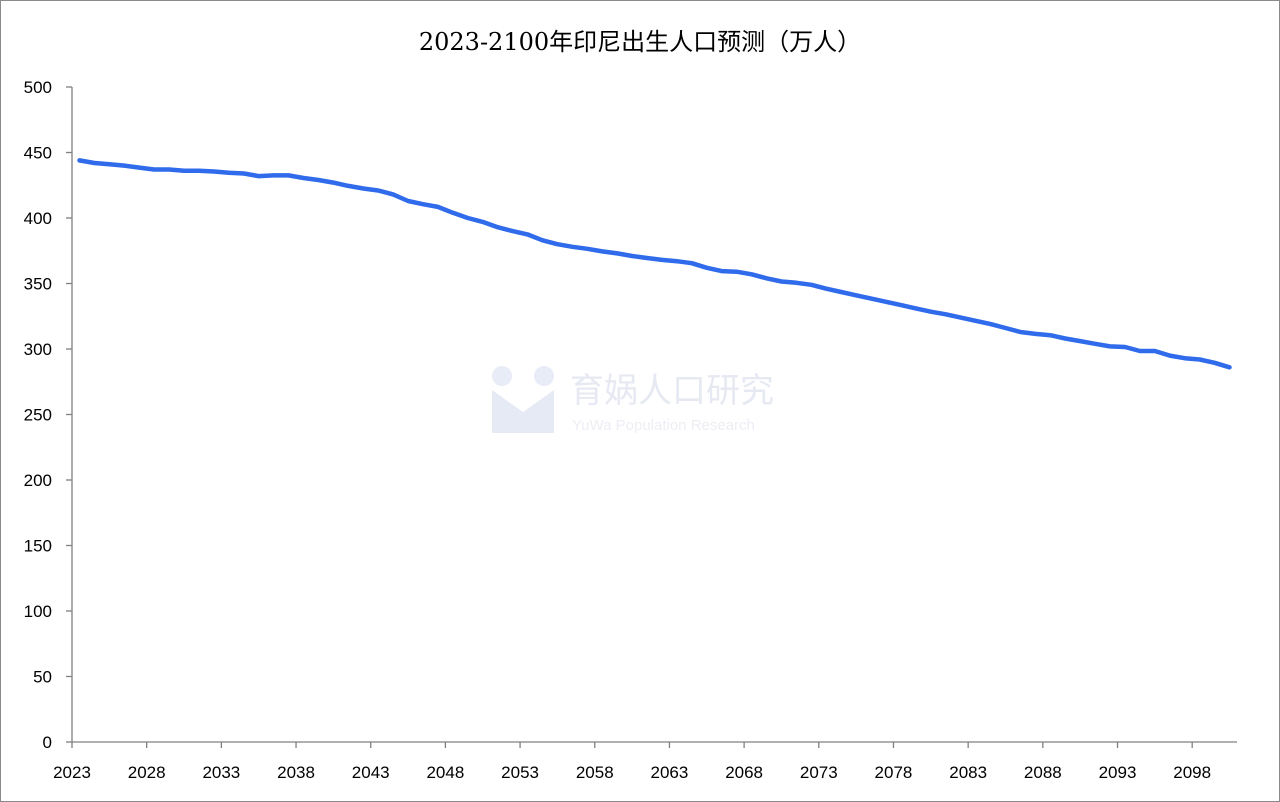 The height and width of the screenshot is (802, 1280). Describe the element at coordinates (968, 772) in the screenshot. I see `x-tick-label: 2083` at that location.